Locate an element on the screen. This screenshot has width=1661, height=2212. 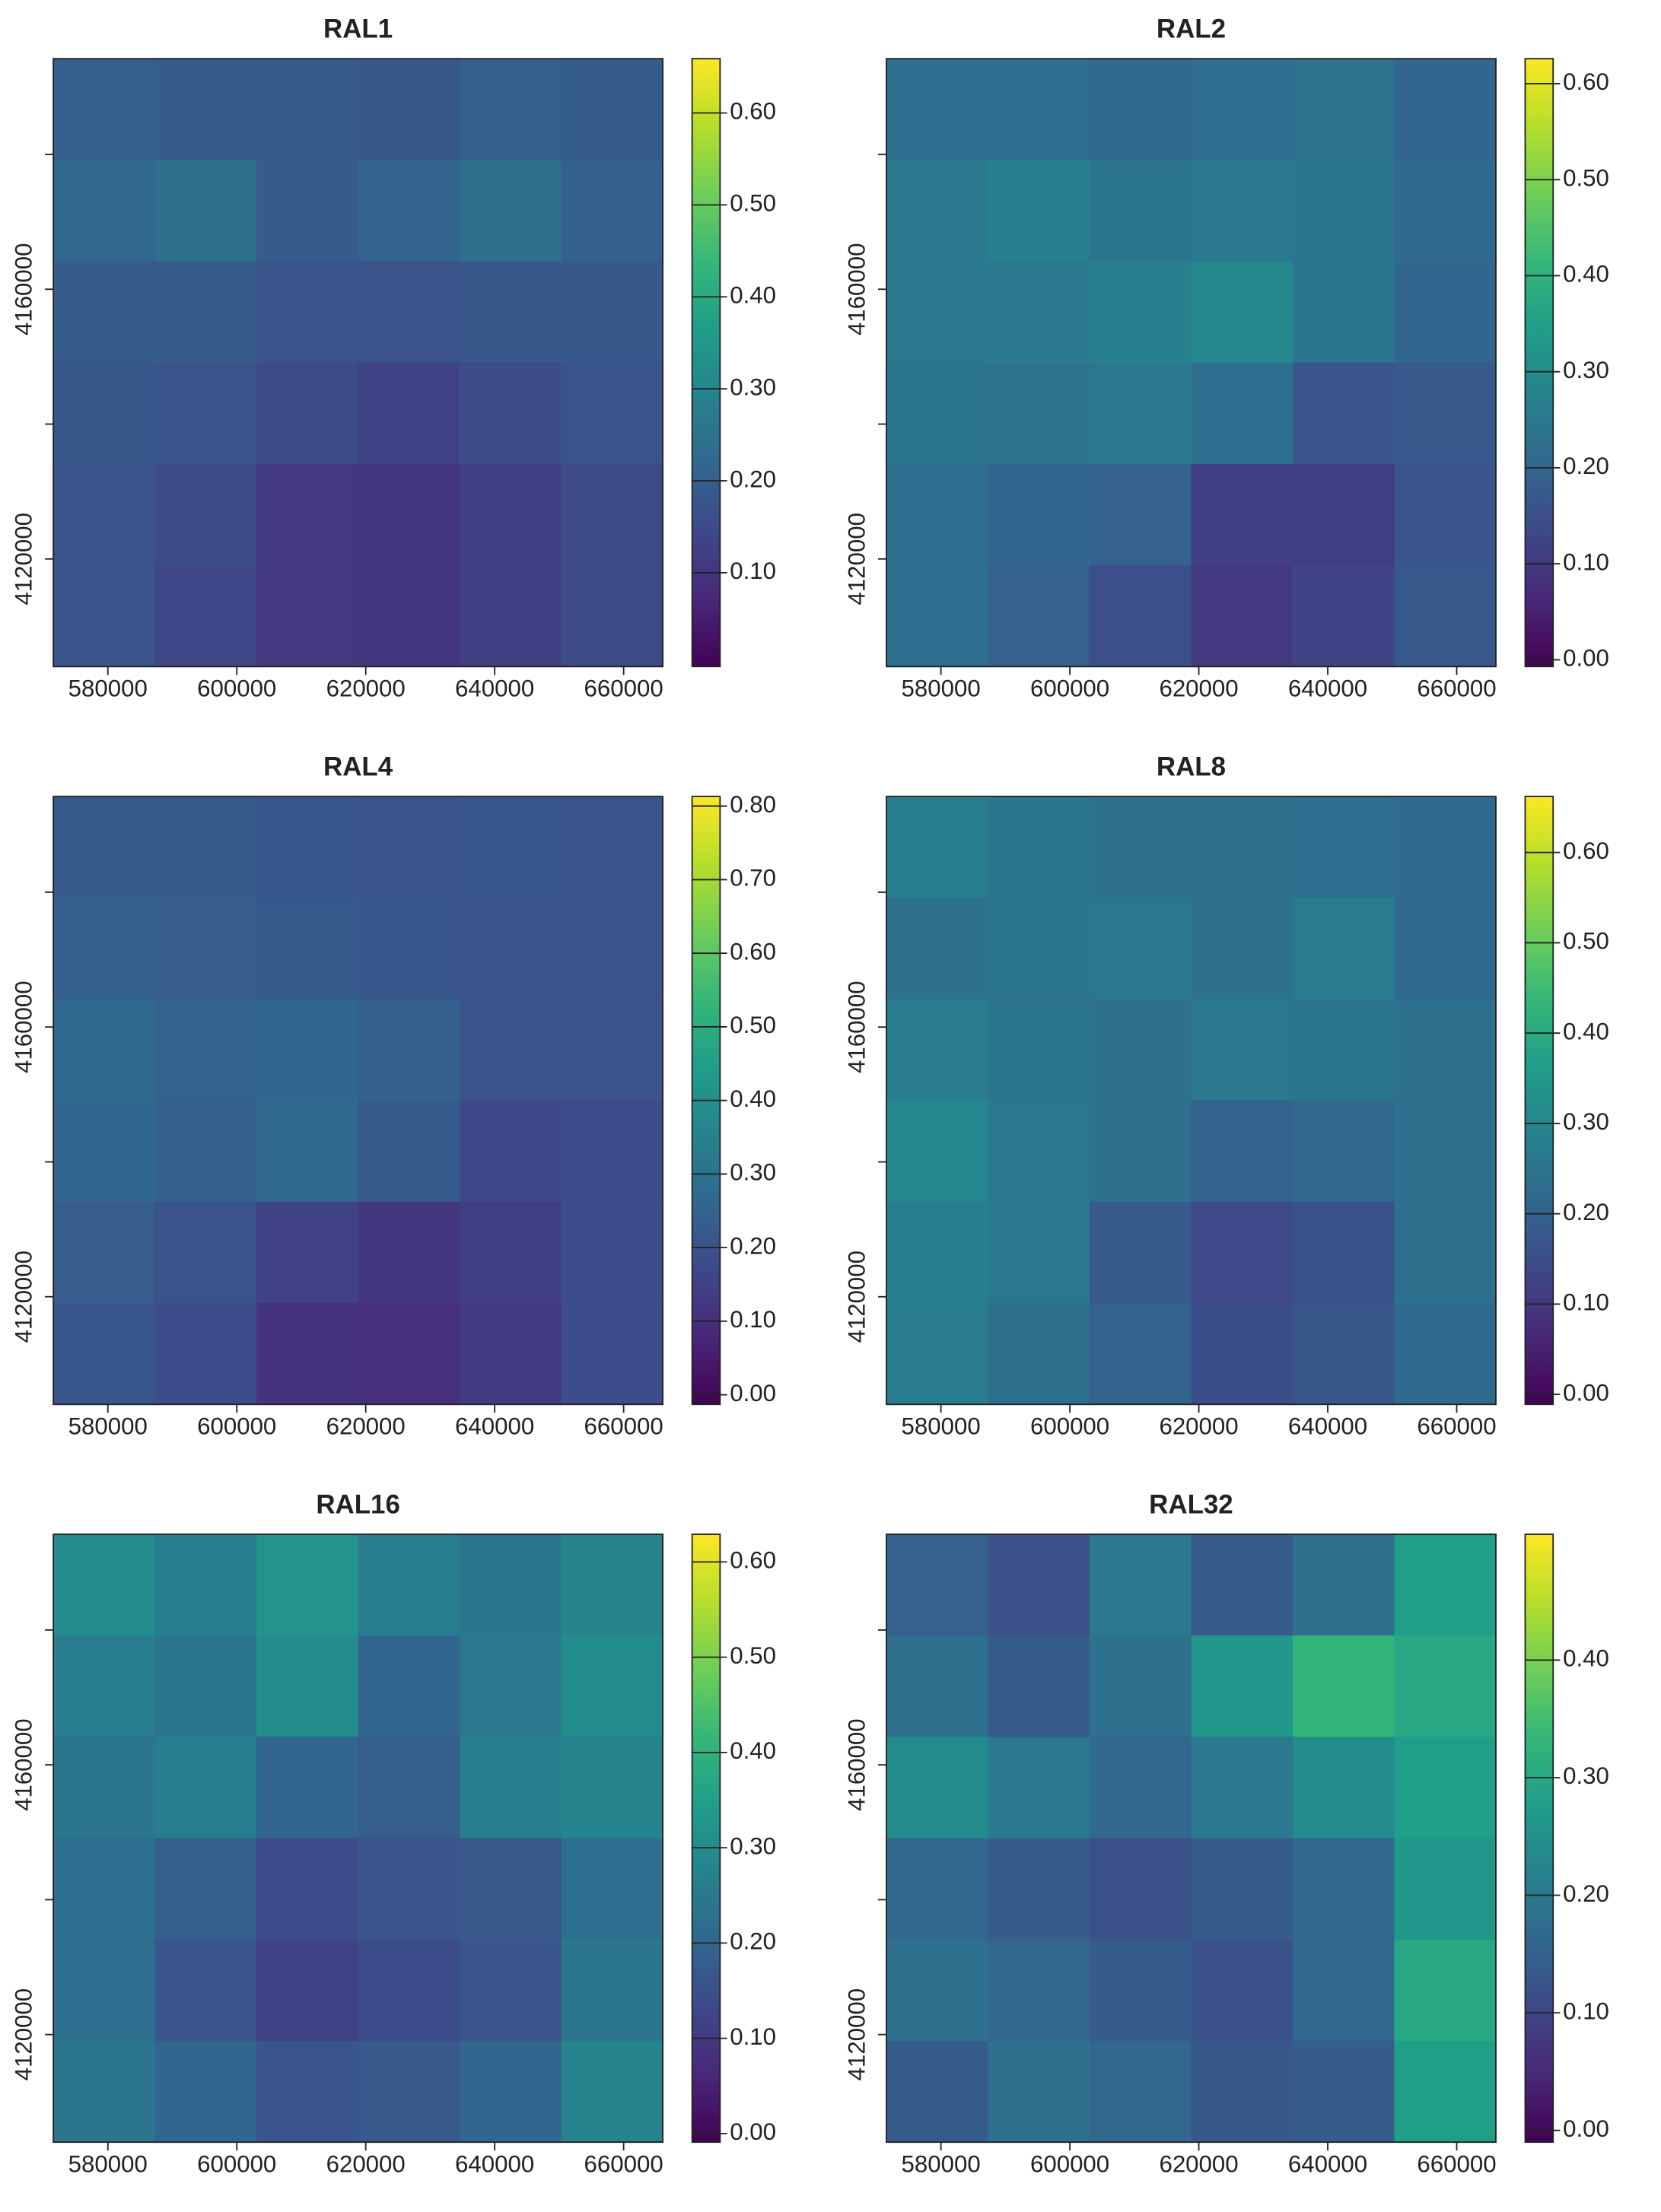
x-tick-label: 660000 is located at coordinates (623, 689).